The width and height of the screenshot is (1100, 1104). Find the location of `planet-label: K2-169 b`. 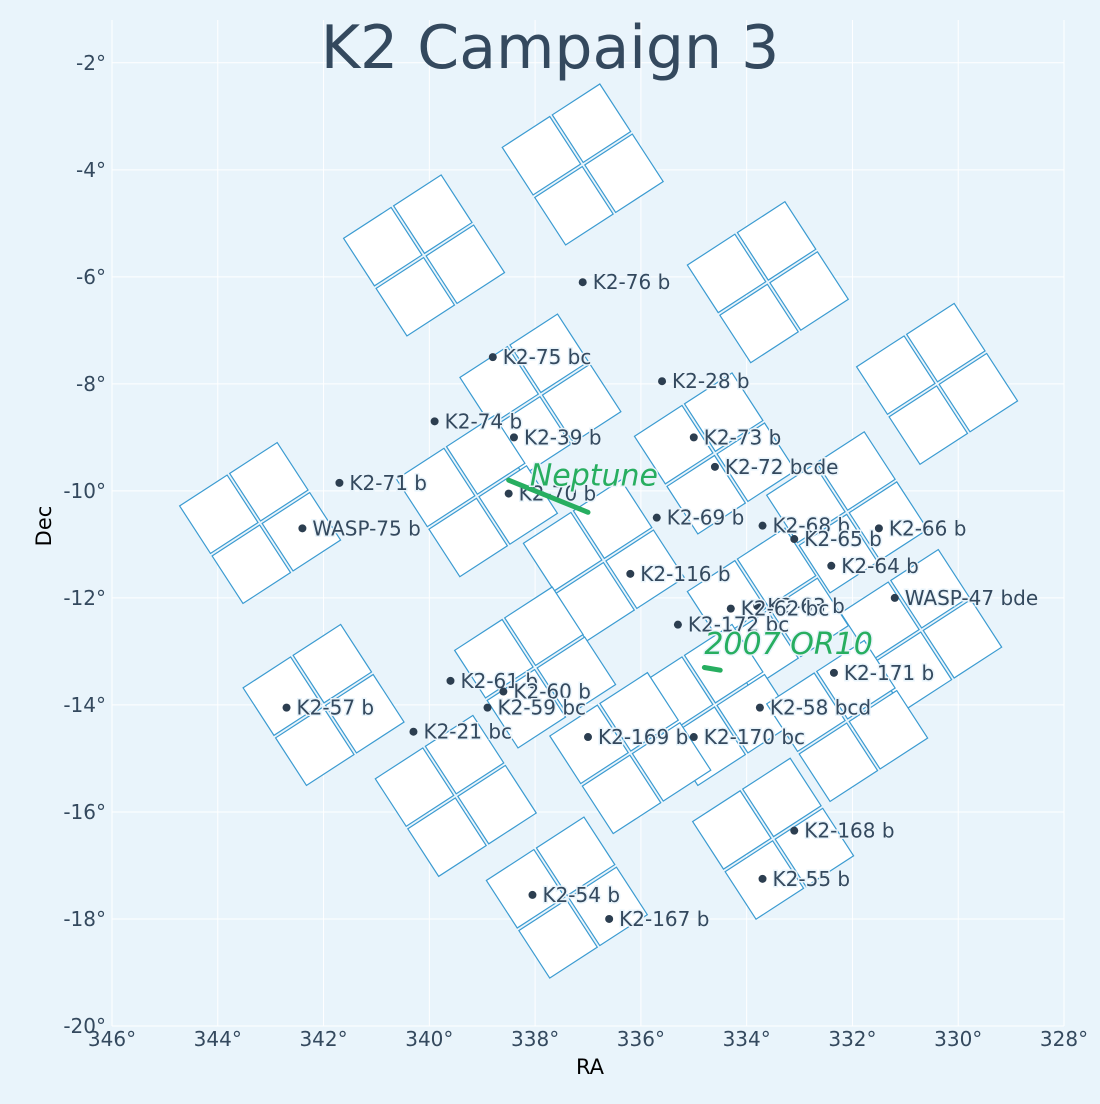

planet-label: K2-169 b is located at coordinates (643, 737).